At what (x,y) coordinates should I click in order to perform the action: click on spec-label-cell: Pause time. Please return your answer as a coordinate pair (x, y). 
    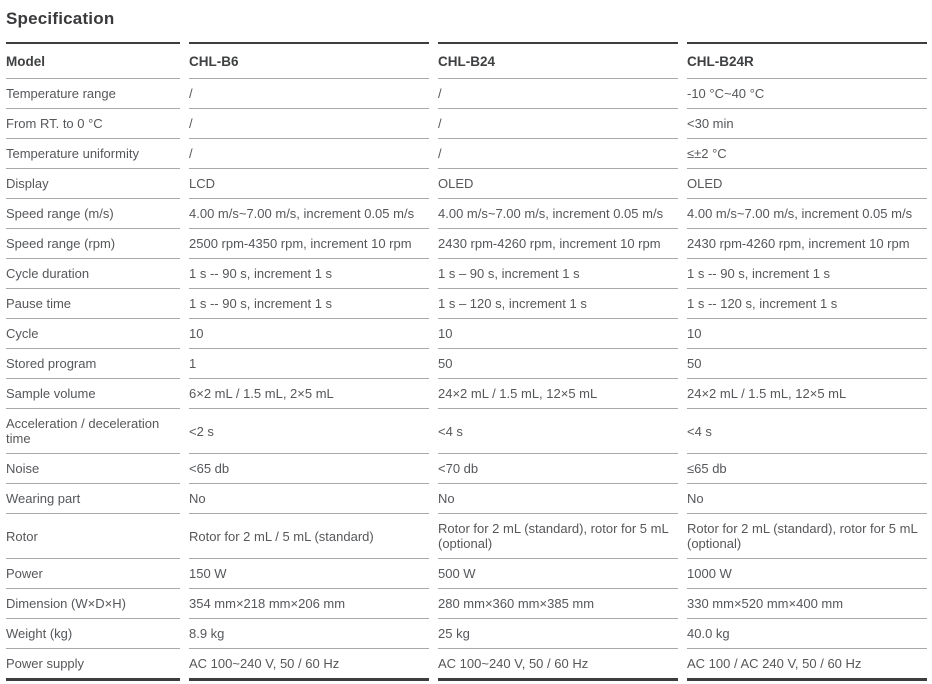
    Looking at the image, I should click on (93, 303).